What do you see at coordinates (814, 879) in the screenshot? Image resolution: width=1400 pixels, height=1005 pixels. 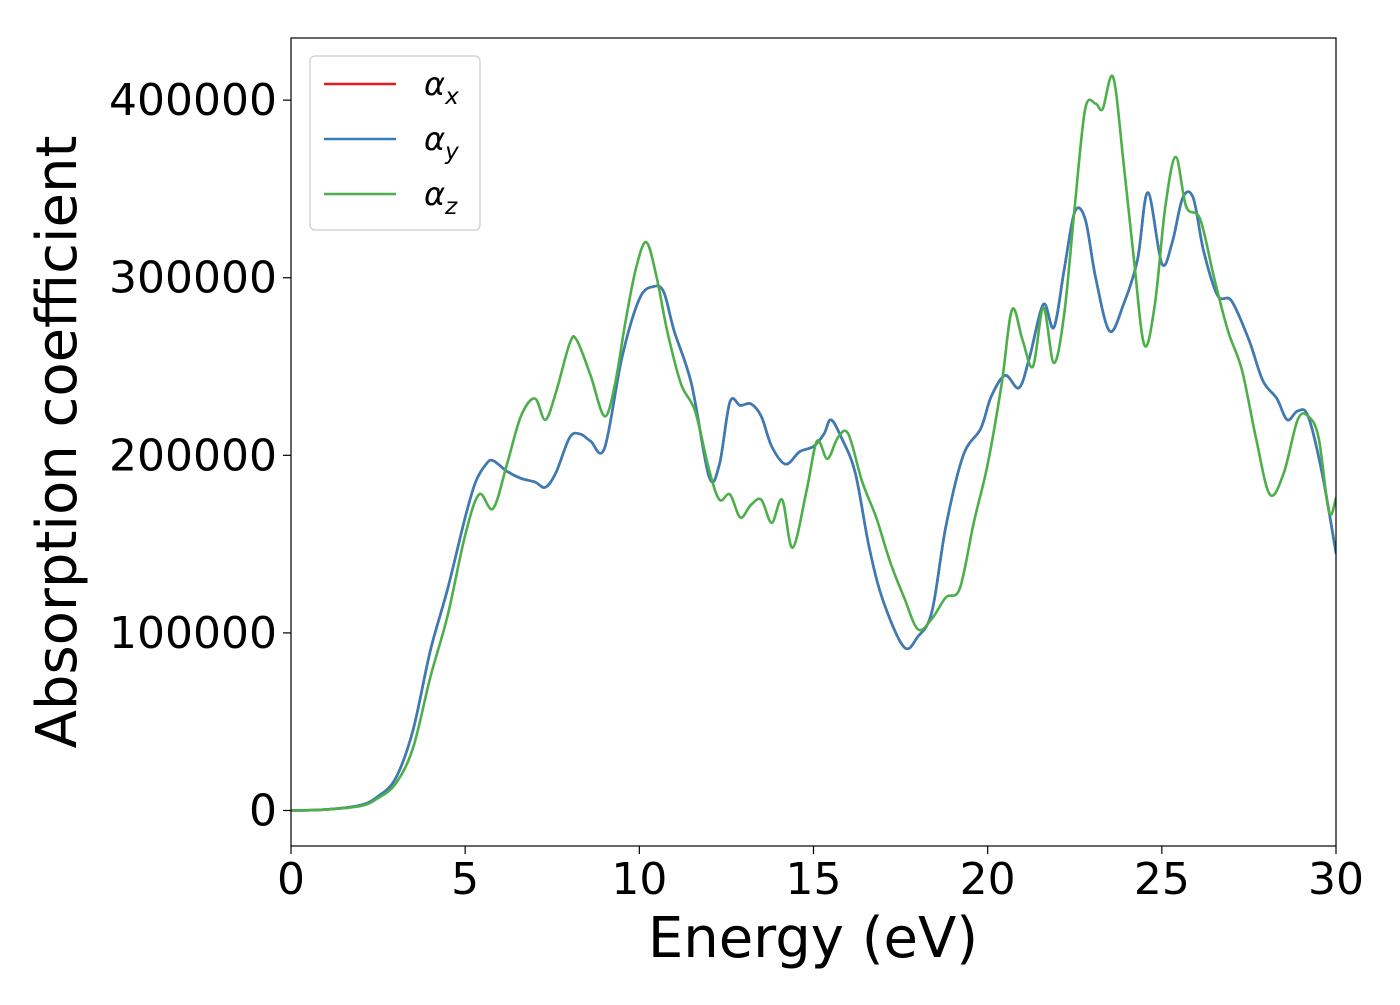 I see `x-tick-label: 15` at bounding box center [814, 879].